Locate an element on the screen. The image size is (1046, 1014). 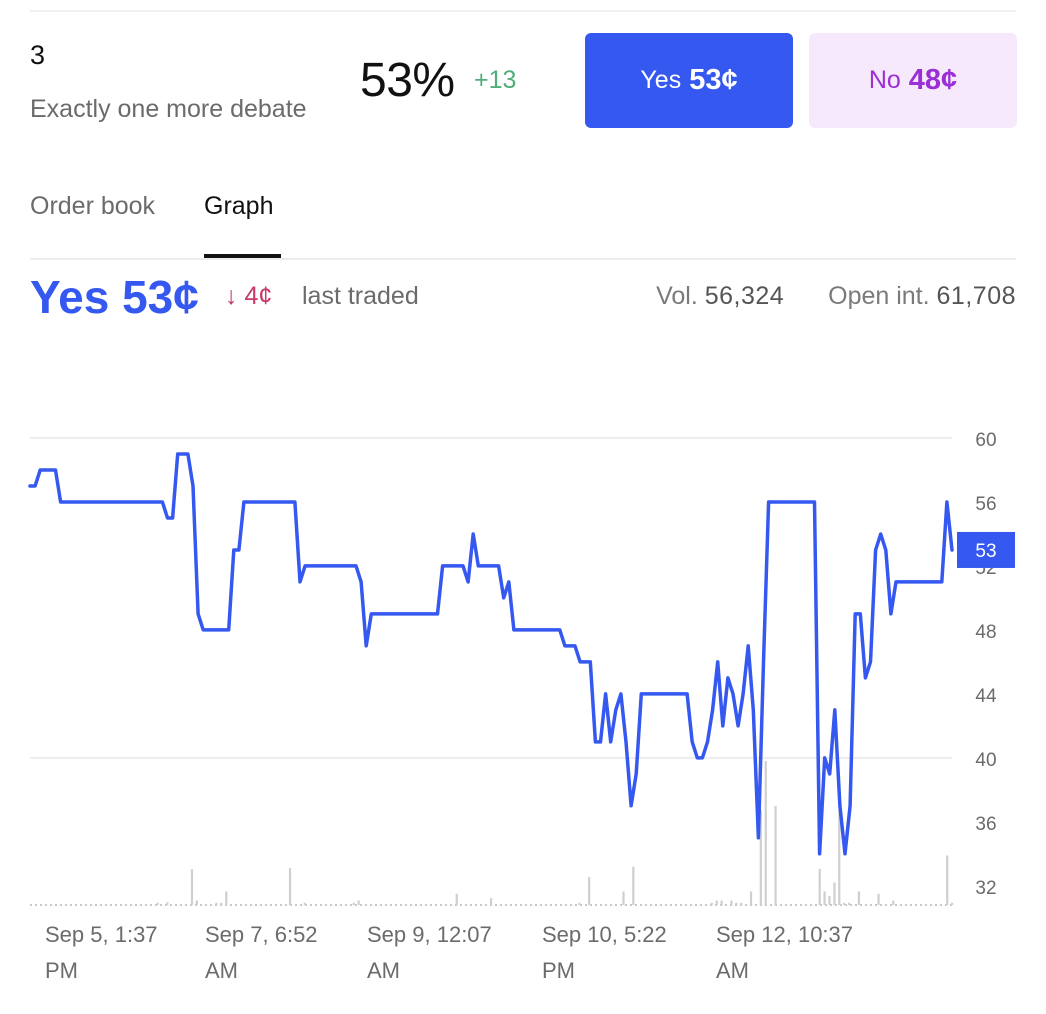
no-price: 48¢ is located at coordinates (933, 80).